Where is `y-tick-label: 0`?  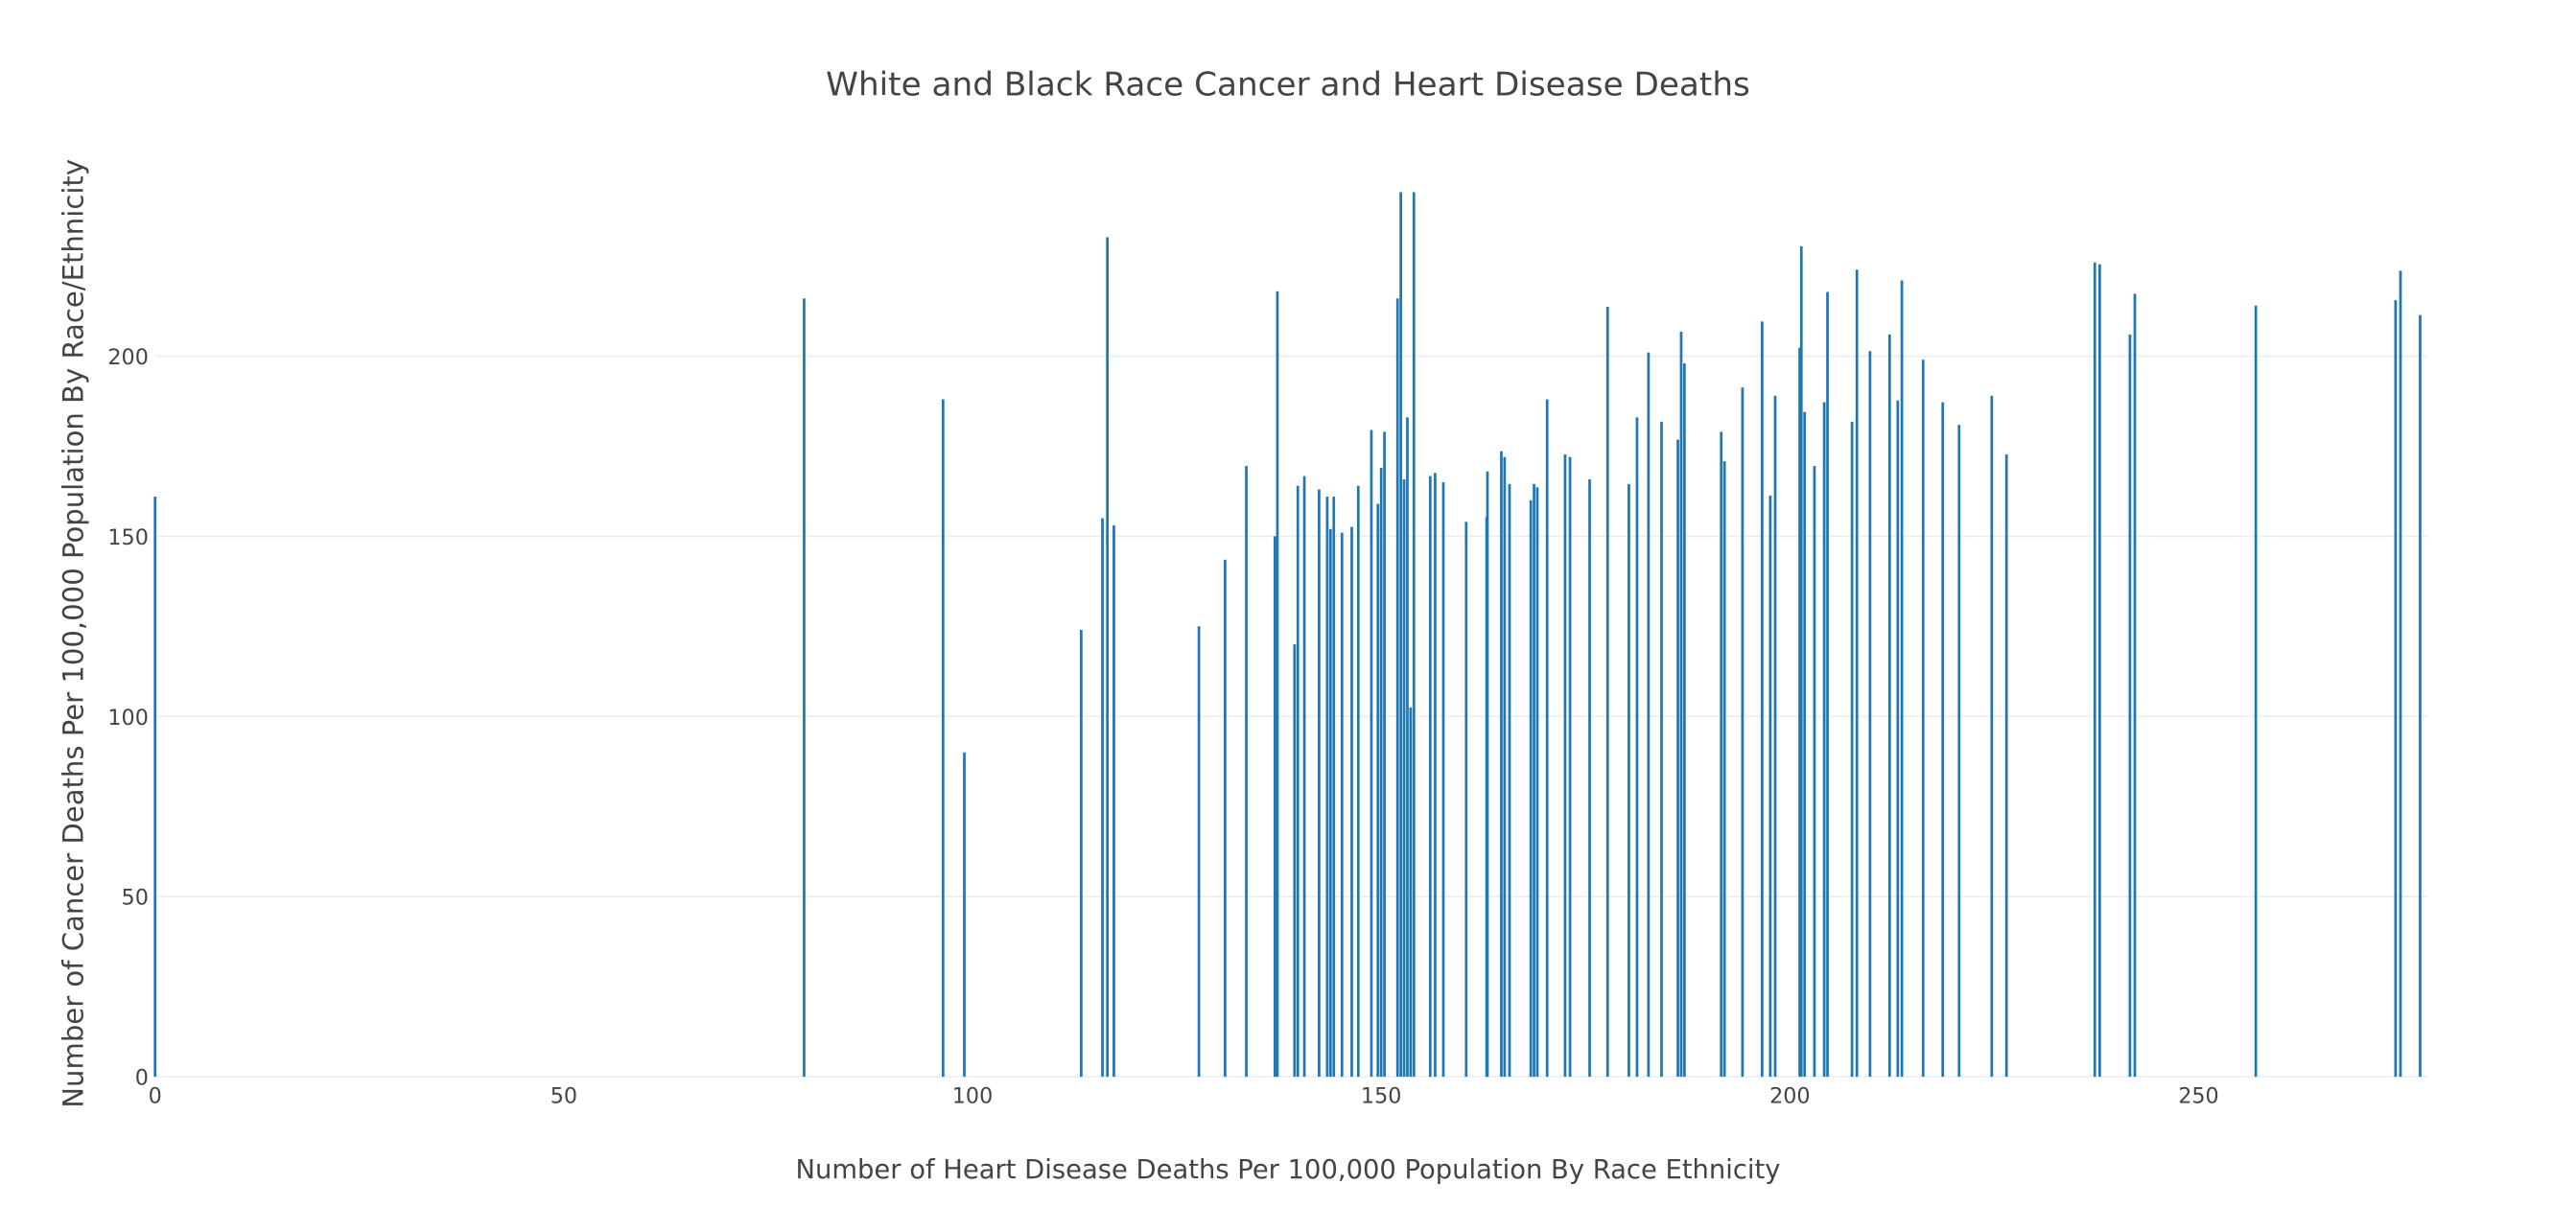
y-tick-label: 0 is located at coordinates (142, 1078).